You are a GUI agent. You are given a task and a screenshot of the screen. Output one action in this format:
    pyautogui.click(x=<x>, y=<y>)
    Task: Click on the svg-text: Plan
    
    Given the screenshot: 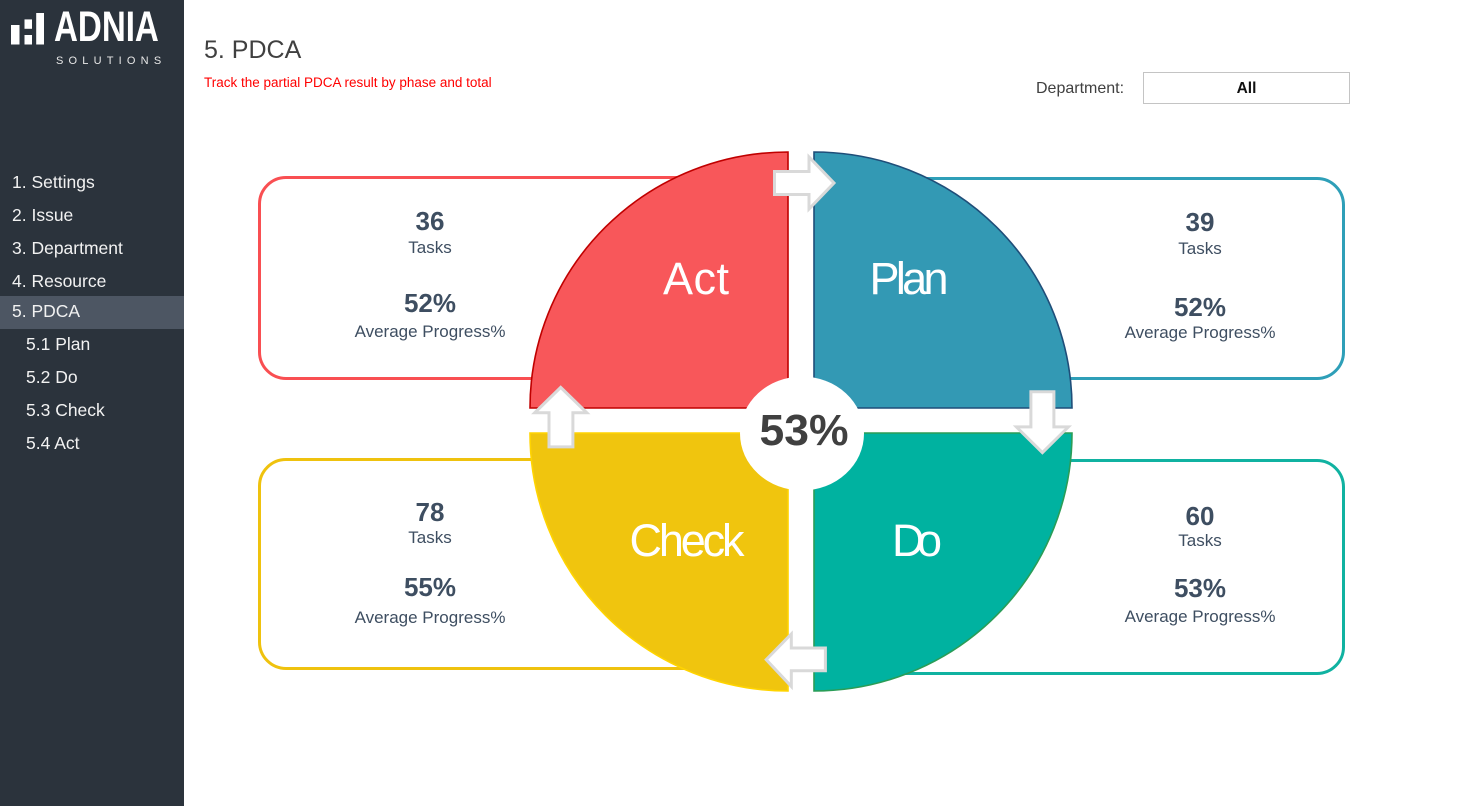 What is the action you would take?
    pyautogui.click(x=909, y=278)
    